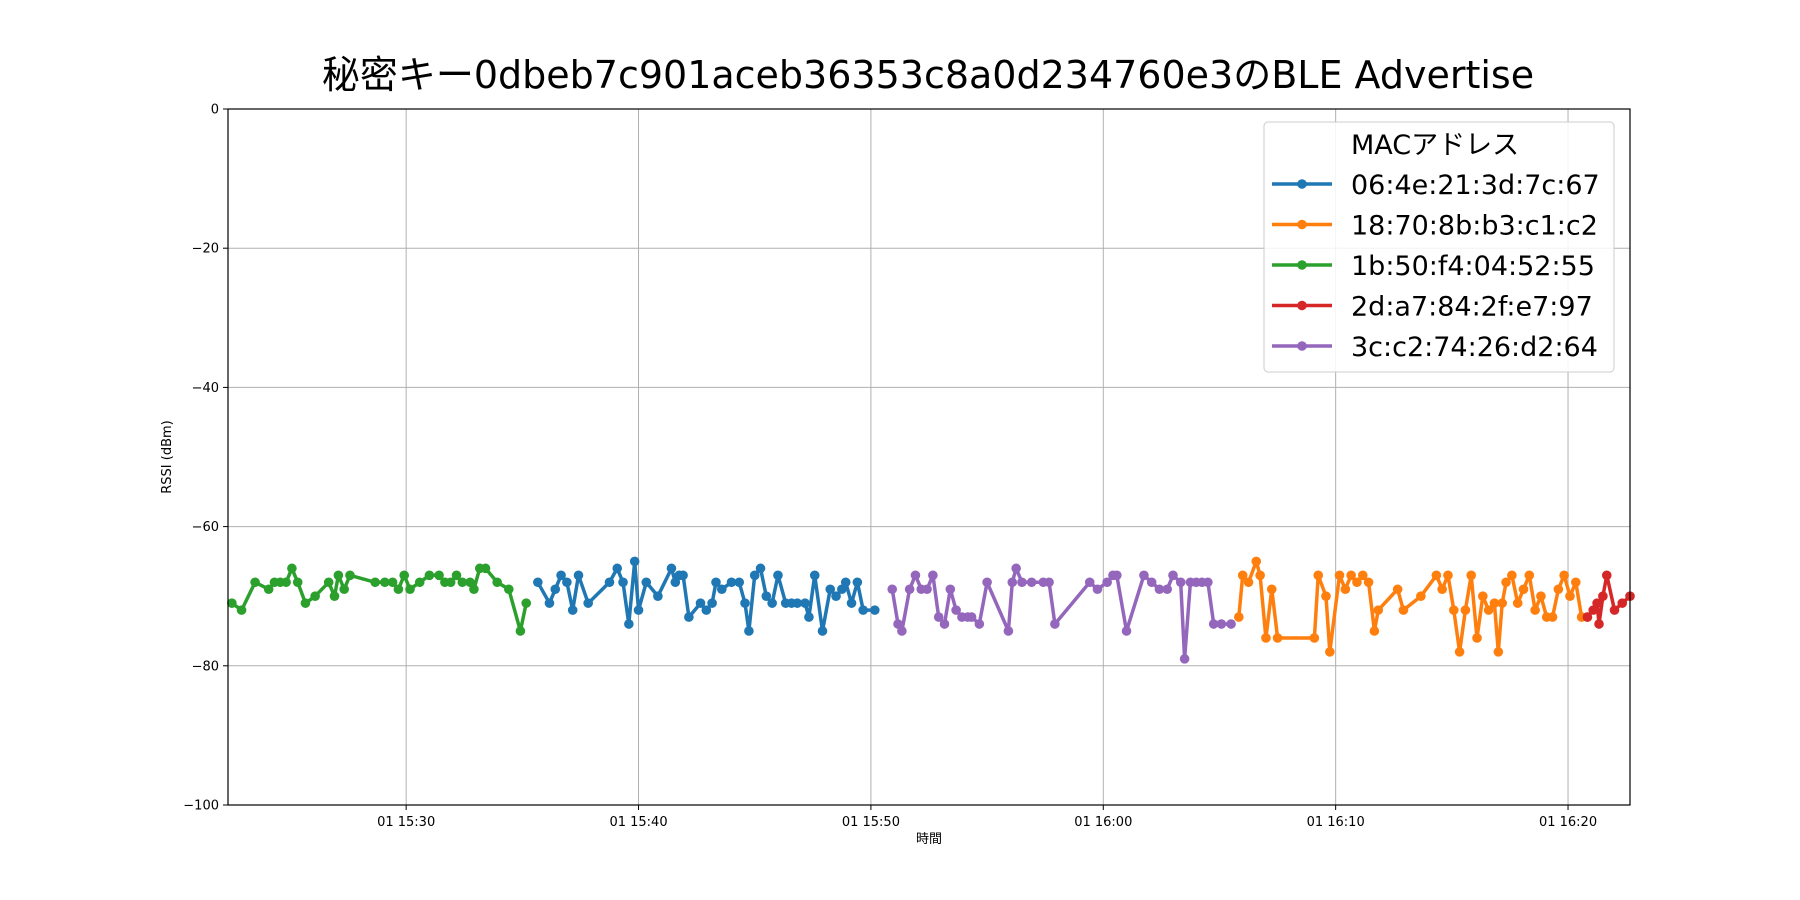 This screenshot has width=1800, height=900. Describe the element at coordinates (205, 249) in the screenshot. I see `y-tick-label: −20` at that location.